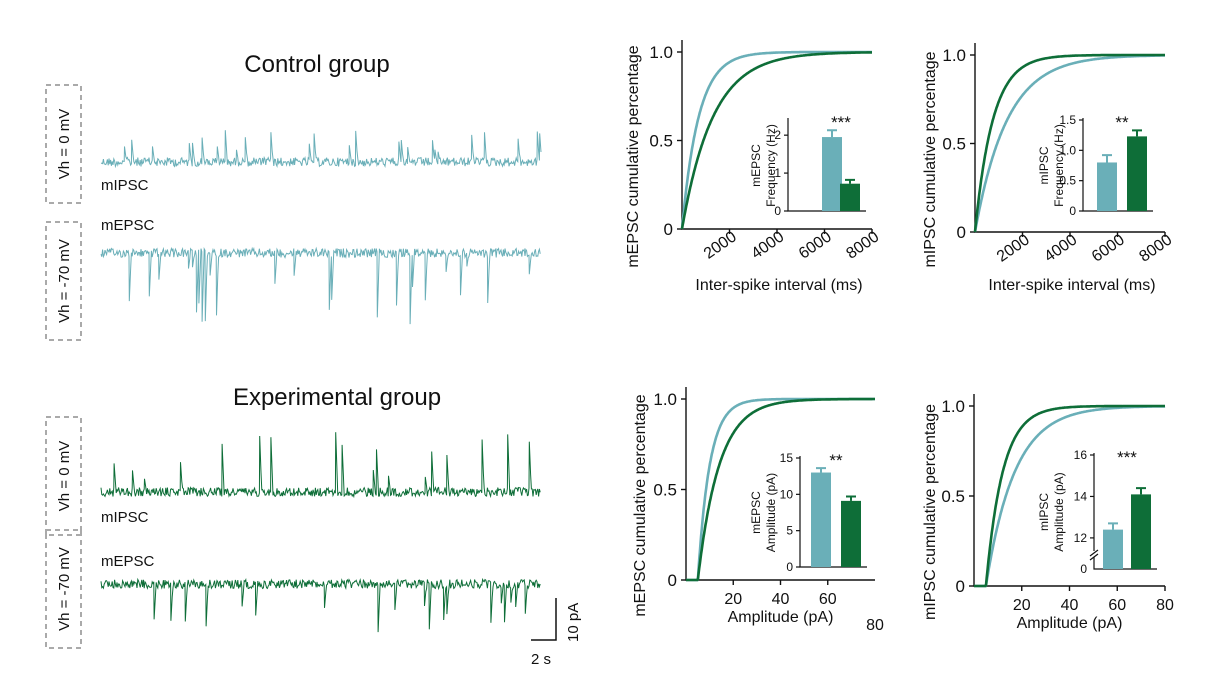  Describe the element at coordinates (1081, 538) in the screenshot. I see `inset-y-tick-label: 12` at that location.